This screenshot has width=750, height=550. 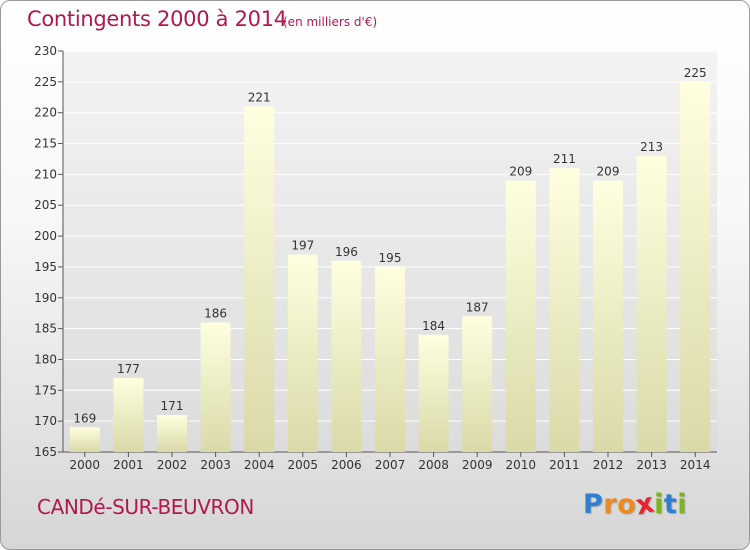 What do you see at coordinates (670, 504) in the screenshot?
I see `logo-letter: t` at bounding box center [670, 504].